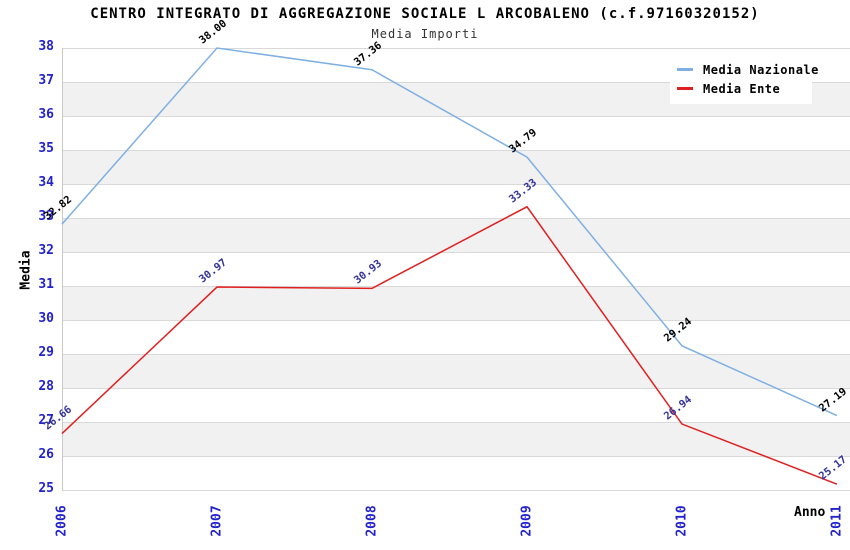 Image resolution: width=850 pixels, height=550 pixels. What do you see at coordinates (685, 69) in the screenshot?
I see `legend-line-swatch-nazionale` at bounding box center [685, 69].